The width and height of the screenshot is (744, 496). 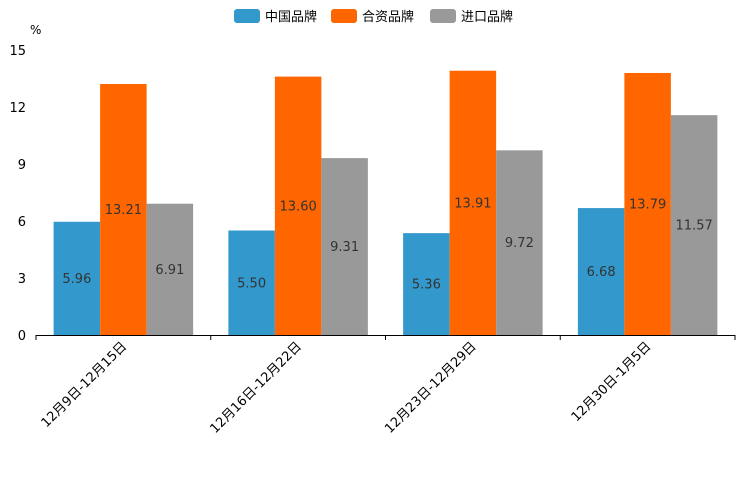 I want to click on data-label: 9.72, so click(x=519, y=243).